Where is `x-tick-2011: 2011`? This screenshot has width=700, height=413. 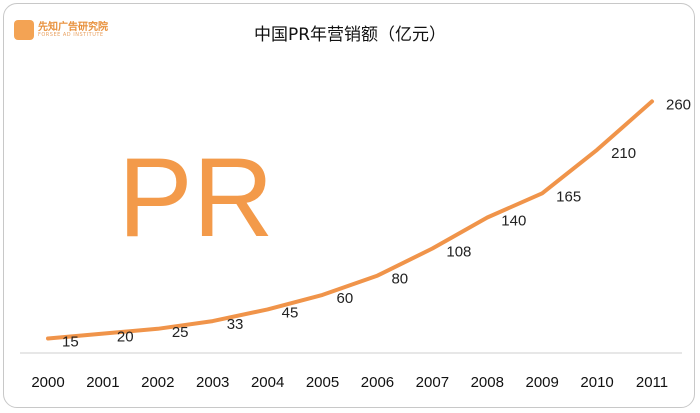 x-tick-2011: 2011 is located at coordinates (652, 382).